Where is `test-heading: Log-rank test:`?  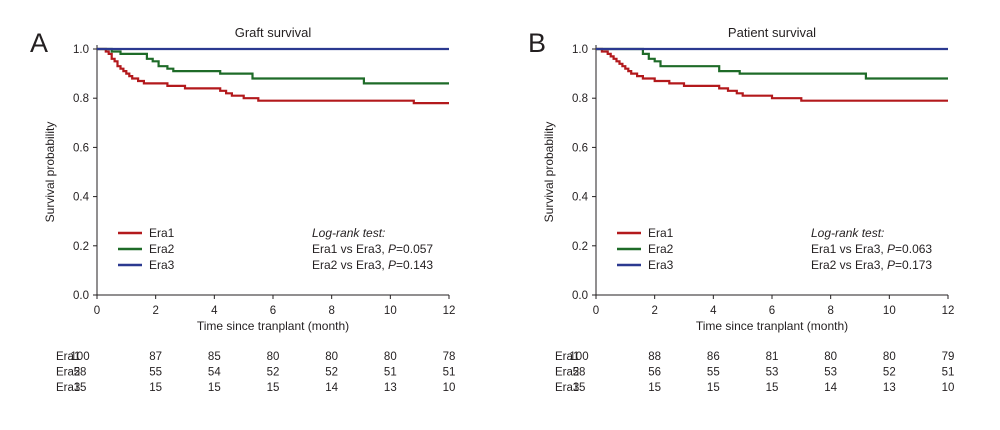 test-heading: Log-rank test: is located at coordinates (847, 233).